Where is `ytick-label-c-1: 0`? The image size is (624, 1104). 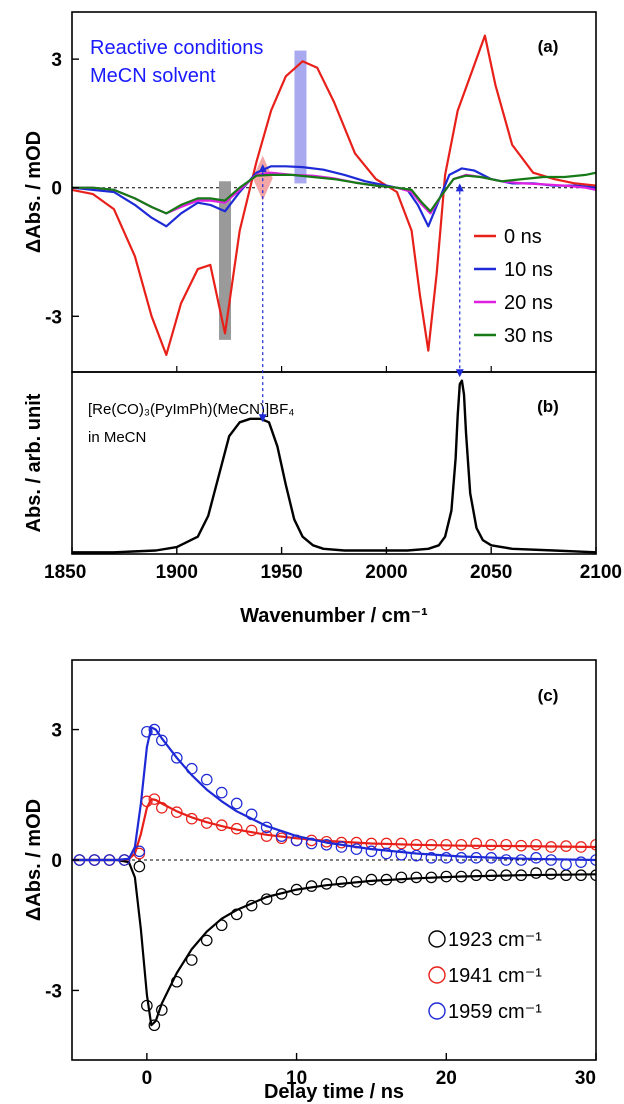 ytick-label-c-1: 0 is located at coordinates (56, 861).